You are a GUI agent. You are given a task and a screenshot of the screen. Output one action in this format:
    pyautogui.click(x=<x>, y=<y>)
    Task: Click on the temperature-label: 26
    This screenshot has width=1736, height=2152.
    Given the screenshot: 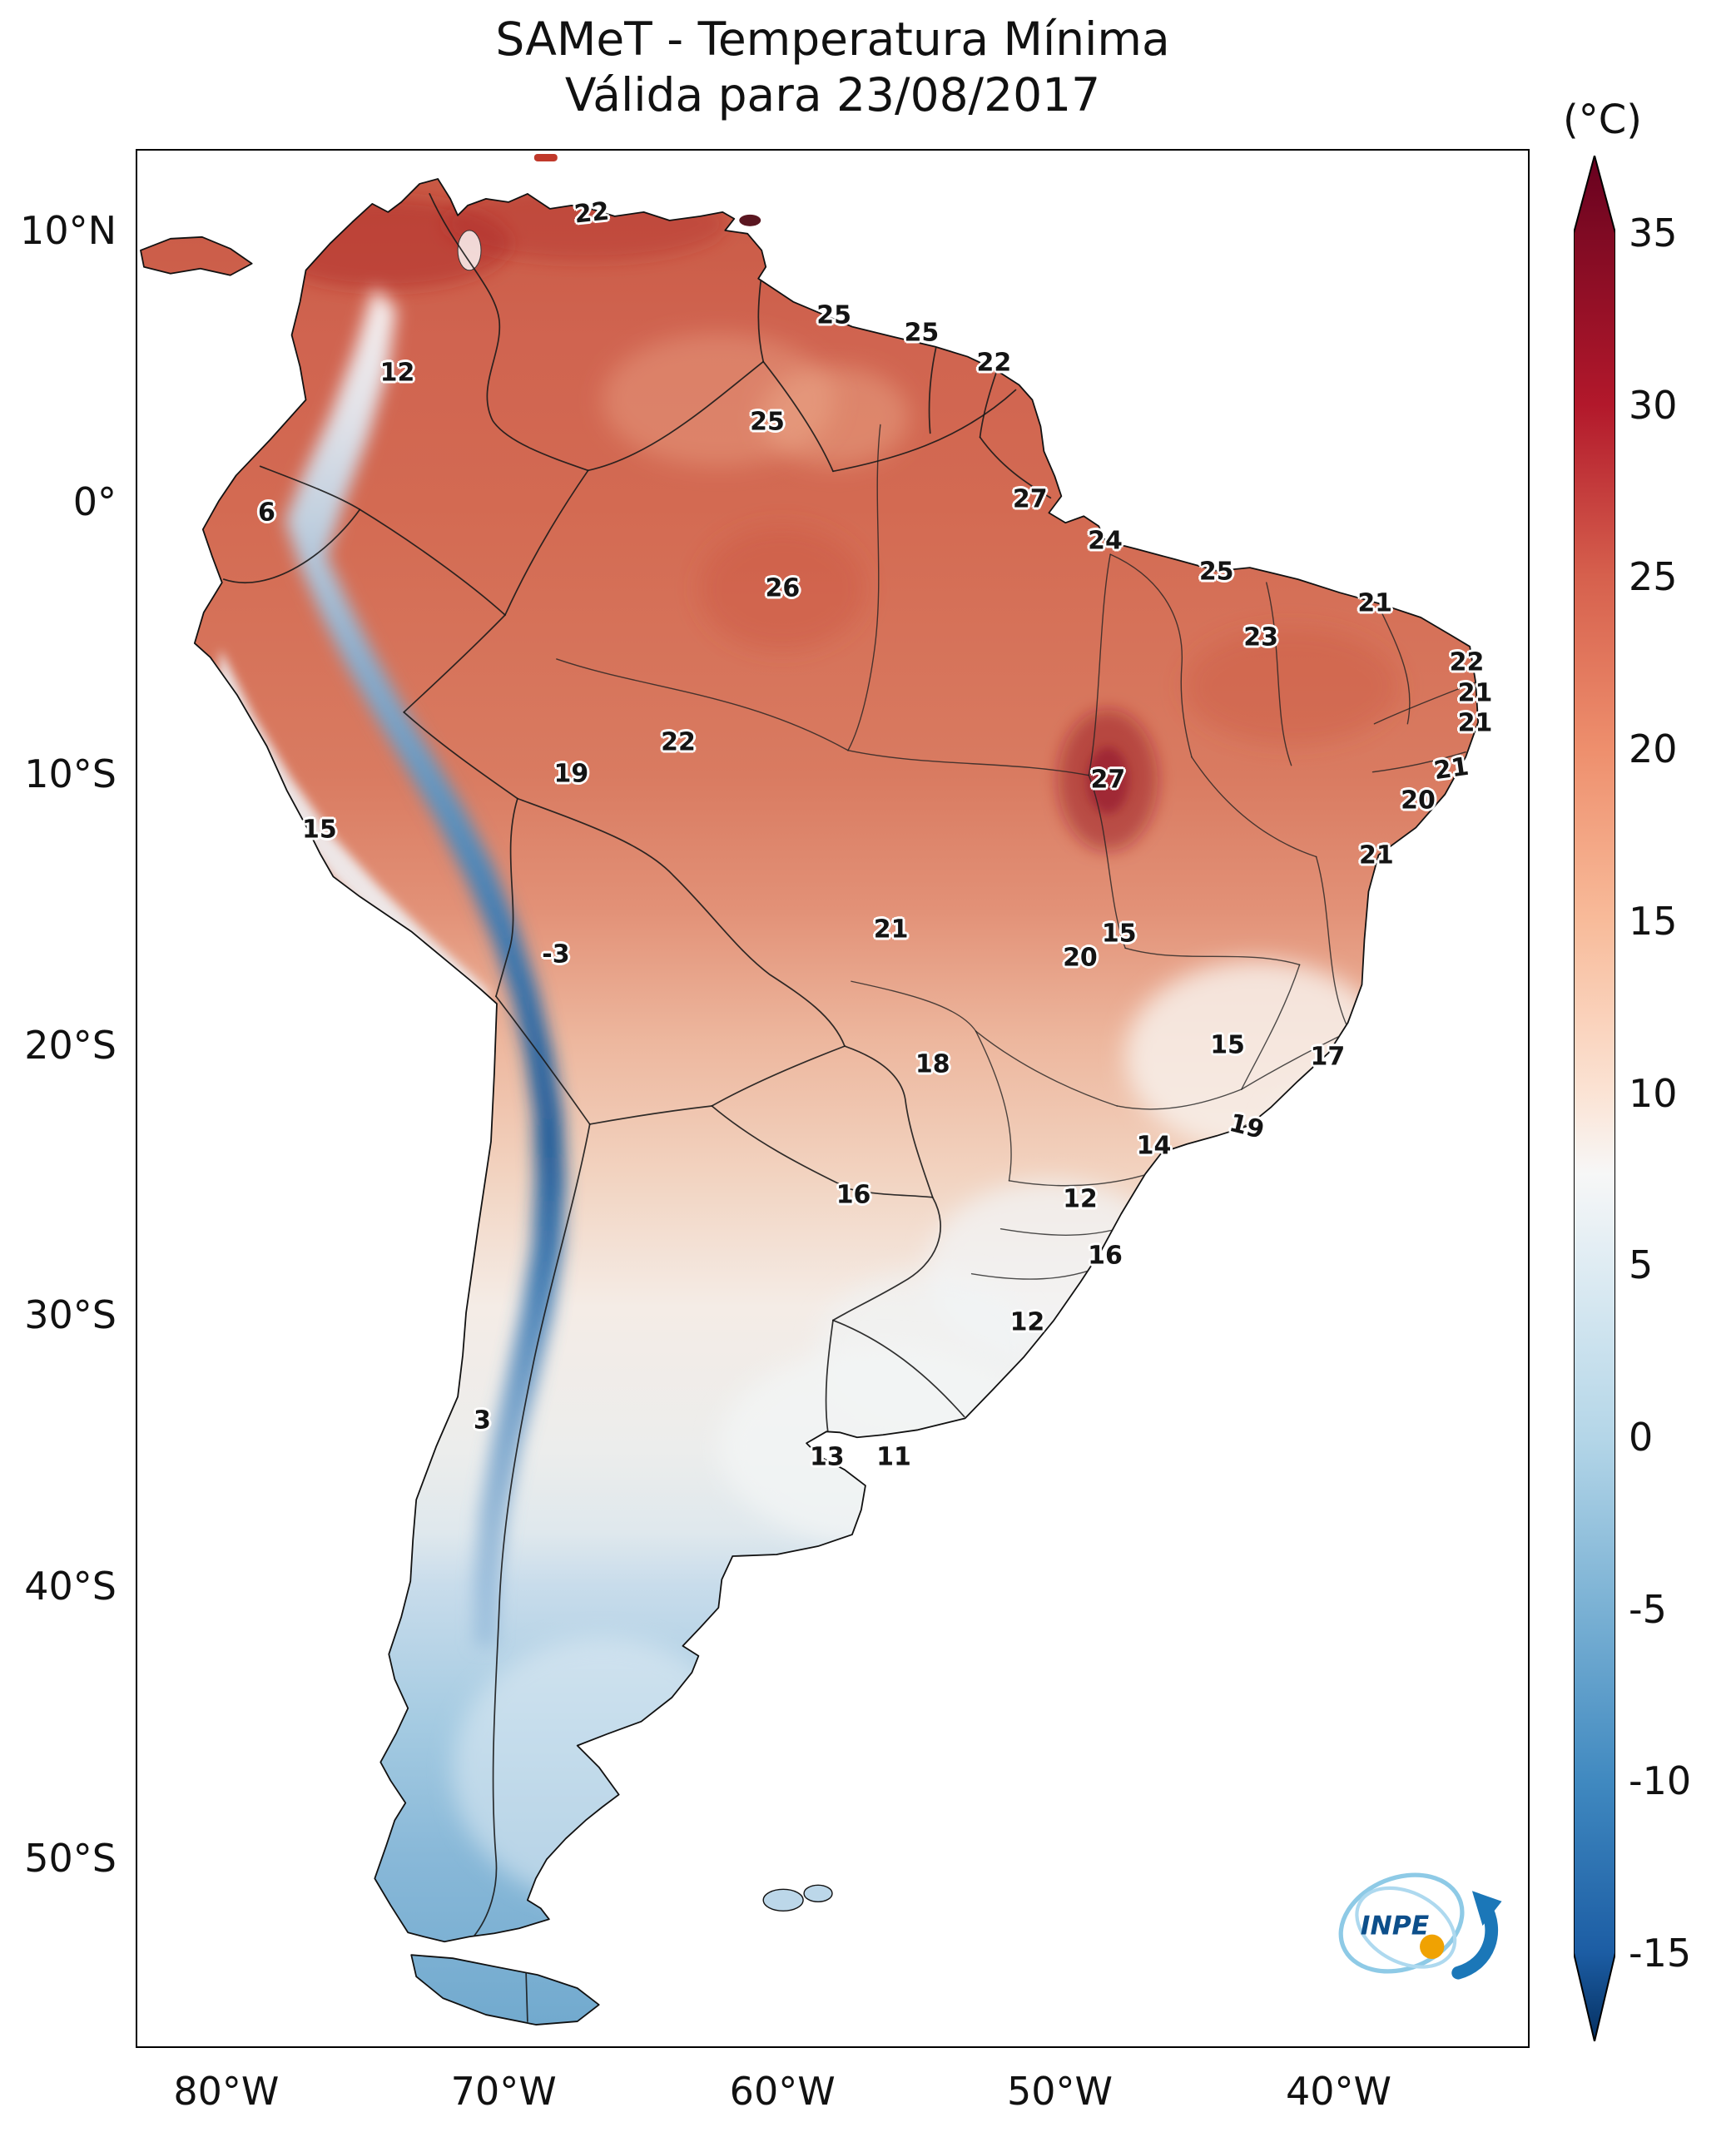 What is the action you would take?
    pyautogui.click(x=783, y=588)
    